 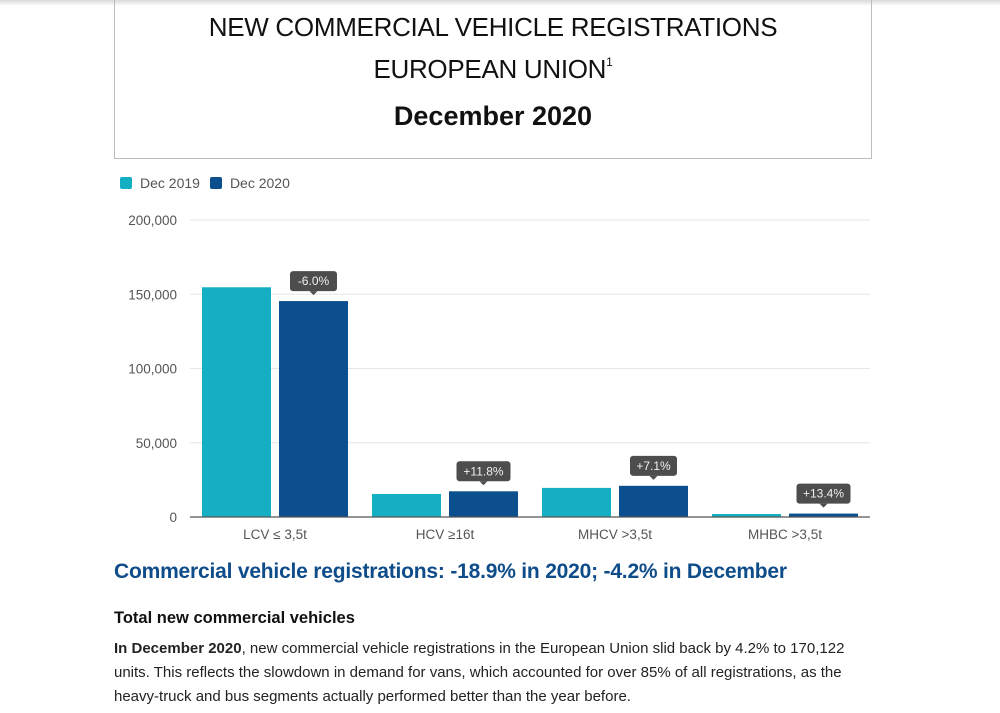 What do you see at coordinates (178, 648) in the screenshot?
I see `body-lead: In December 2020` at bounding box center [178, 648].